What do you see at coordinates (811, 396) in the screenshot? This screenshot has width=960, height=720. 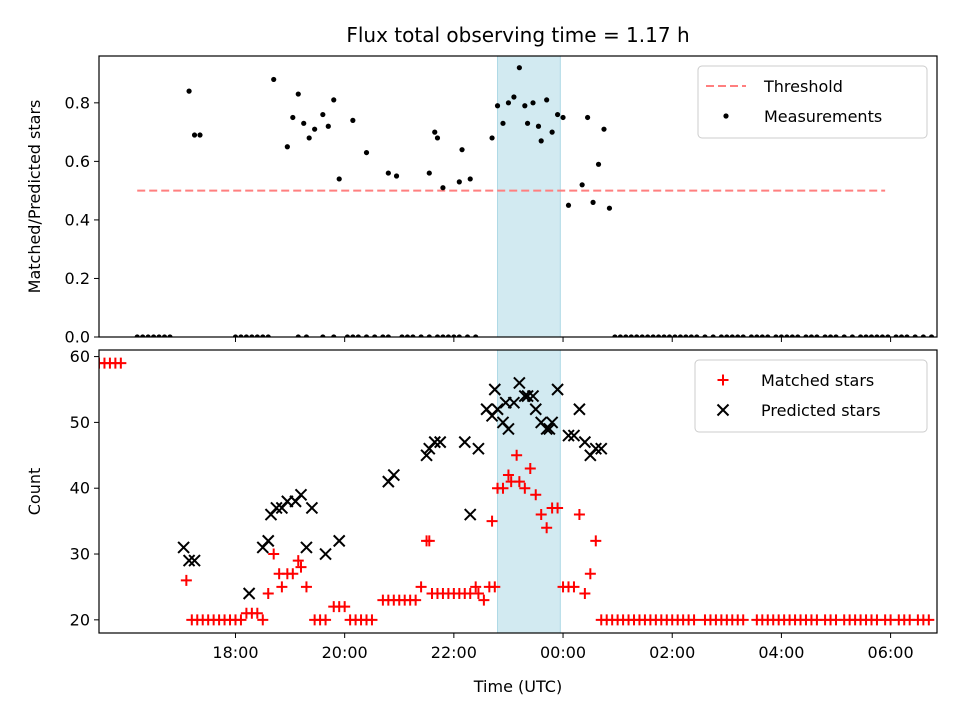 I see `legend: Matched stars Predicted stars` at bounding box center [811, 396].